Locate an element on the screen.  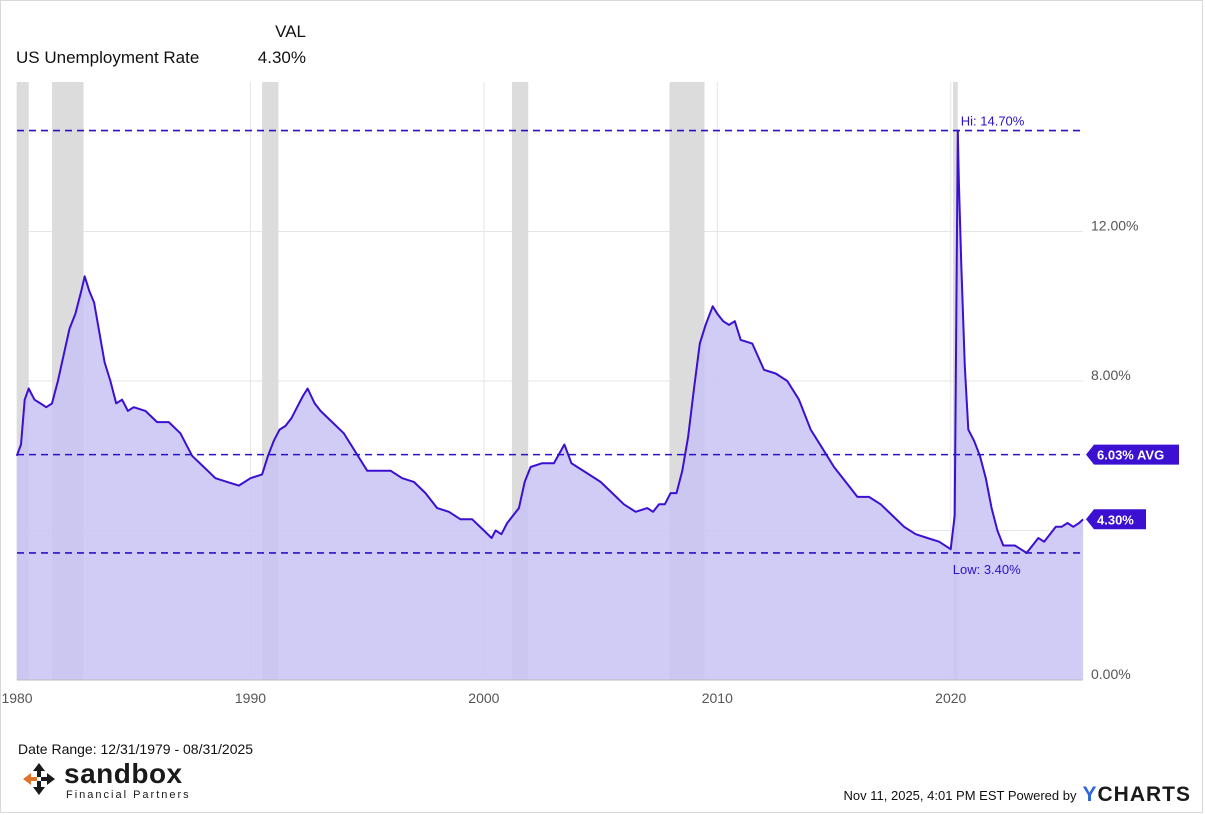
last-value-tag: 4.30% is located at coordinates (1115, 519).